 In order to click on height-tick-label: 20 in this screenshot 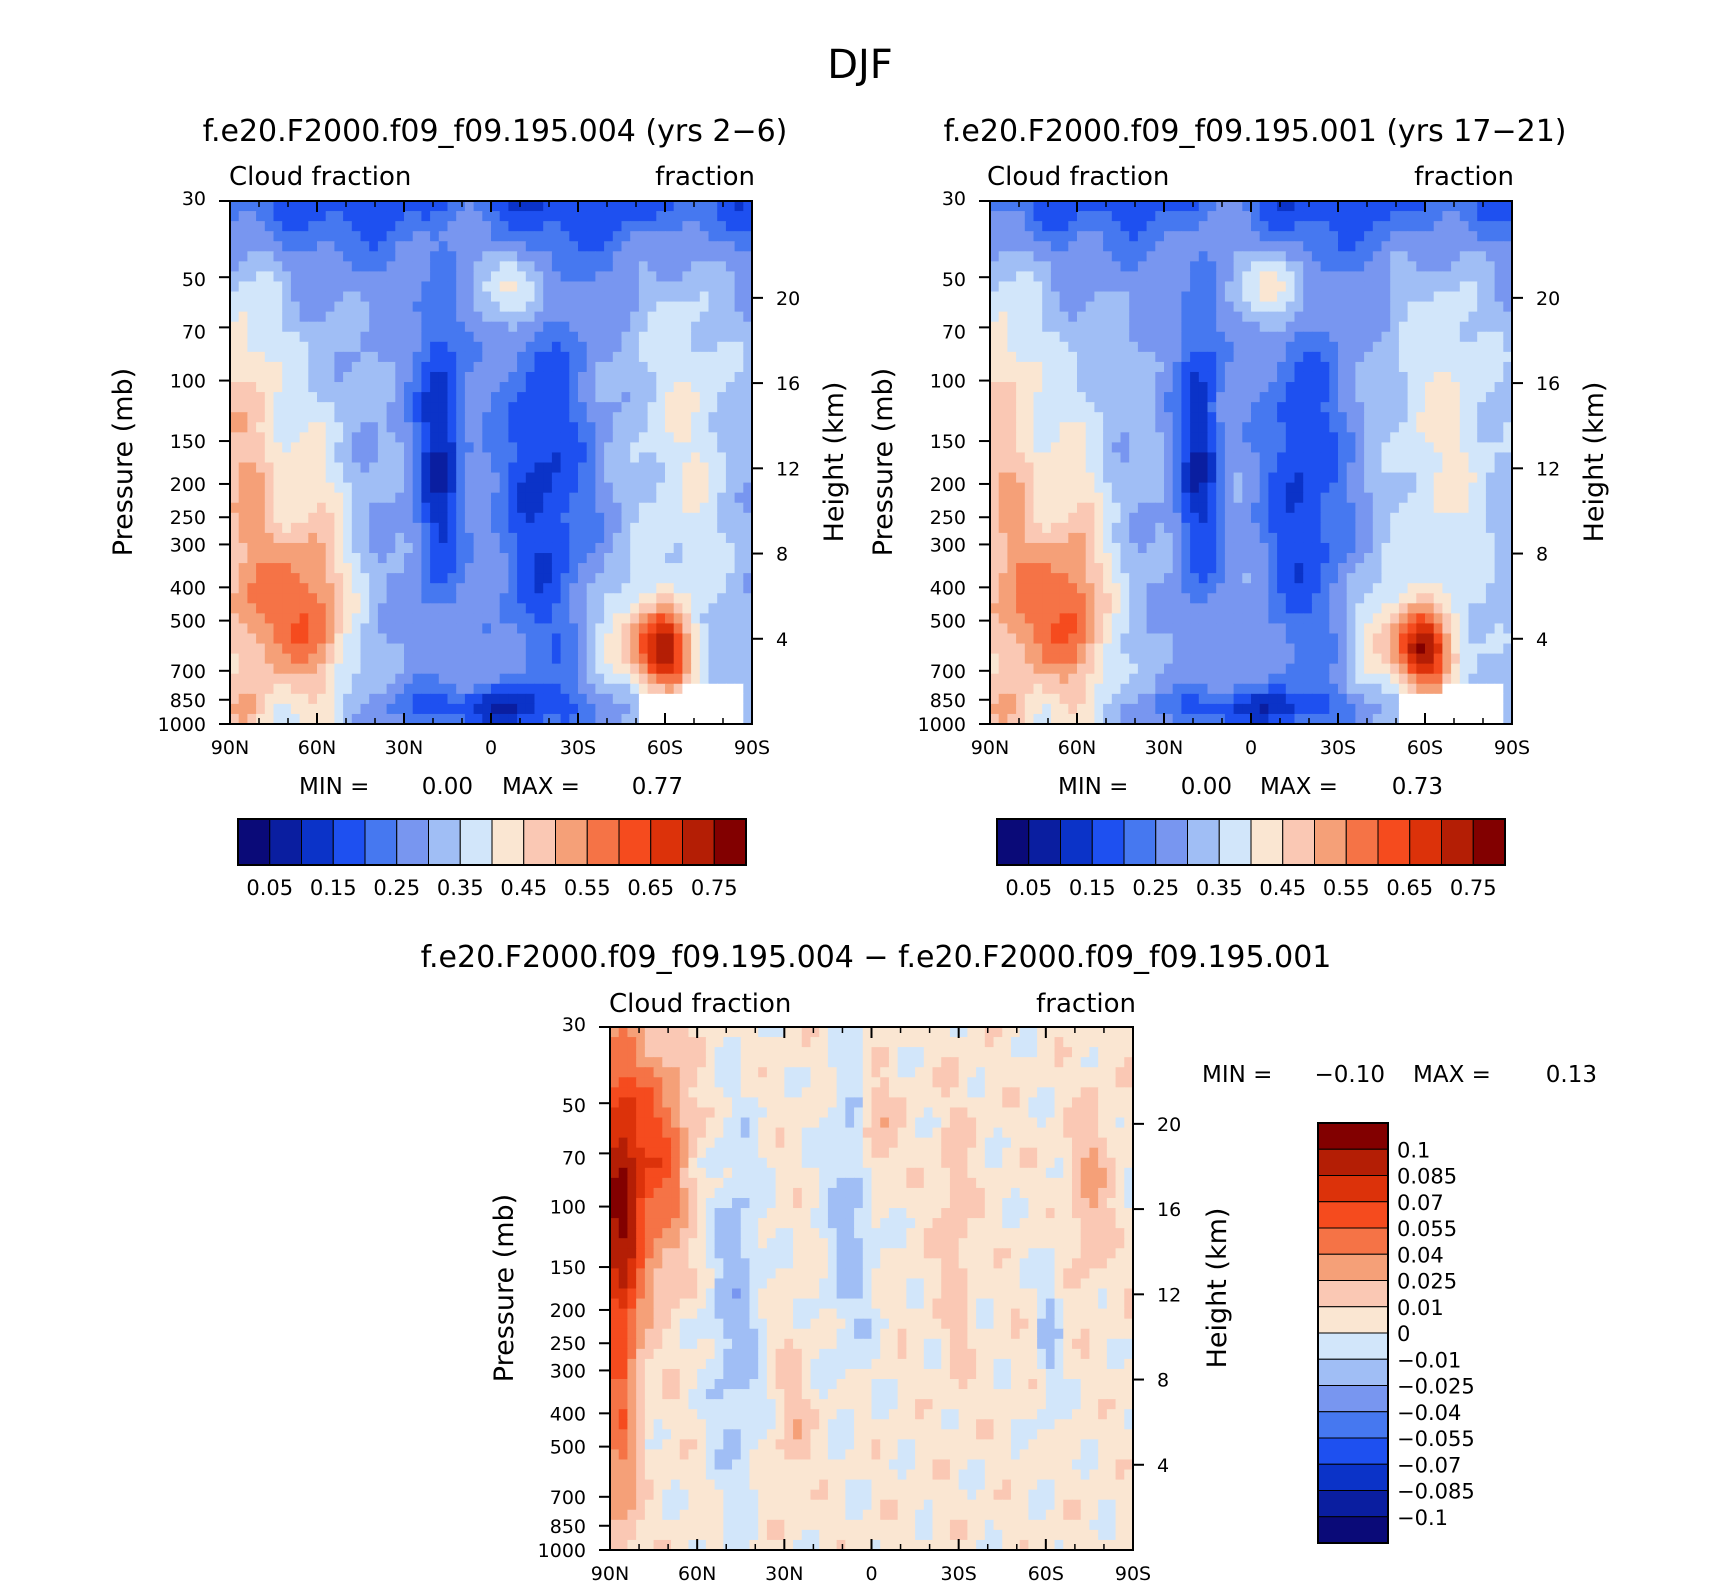, I will do `click(788, 299)`.